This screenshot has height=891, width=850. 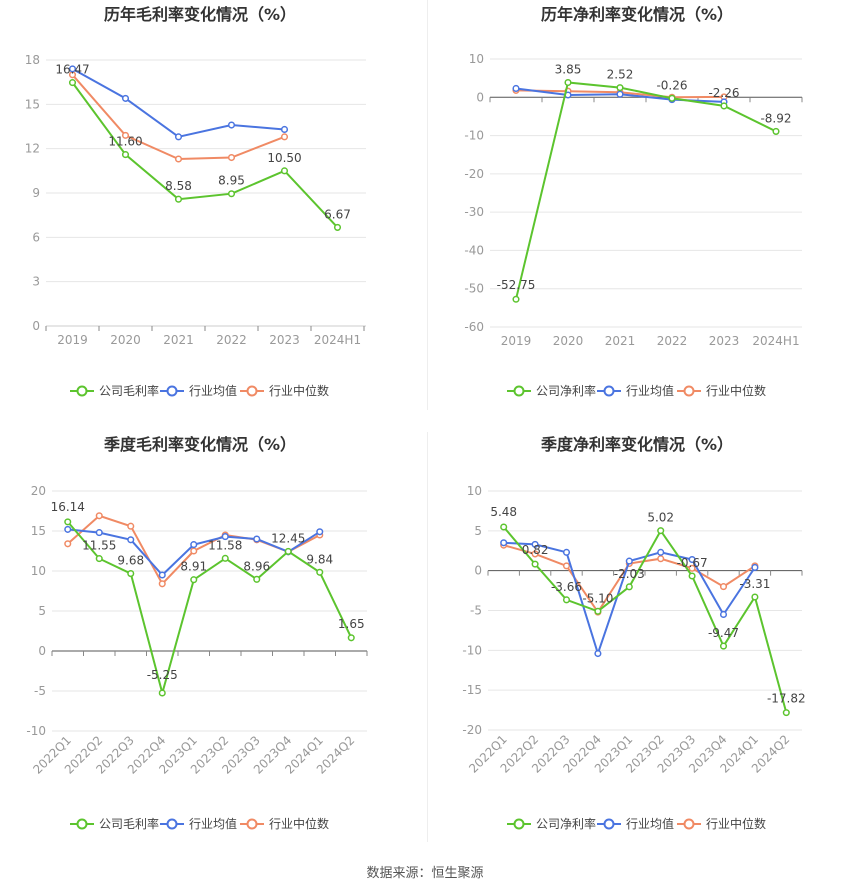 What do you see at coordinates (786, 699) in the screenshot?
I see `data-label: -17.82` at bounding box center [786, 699].